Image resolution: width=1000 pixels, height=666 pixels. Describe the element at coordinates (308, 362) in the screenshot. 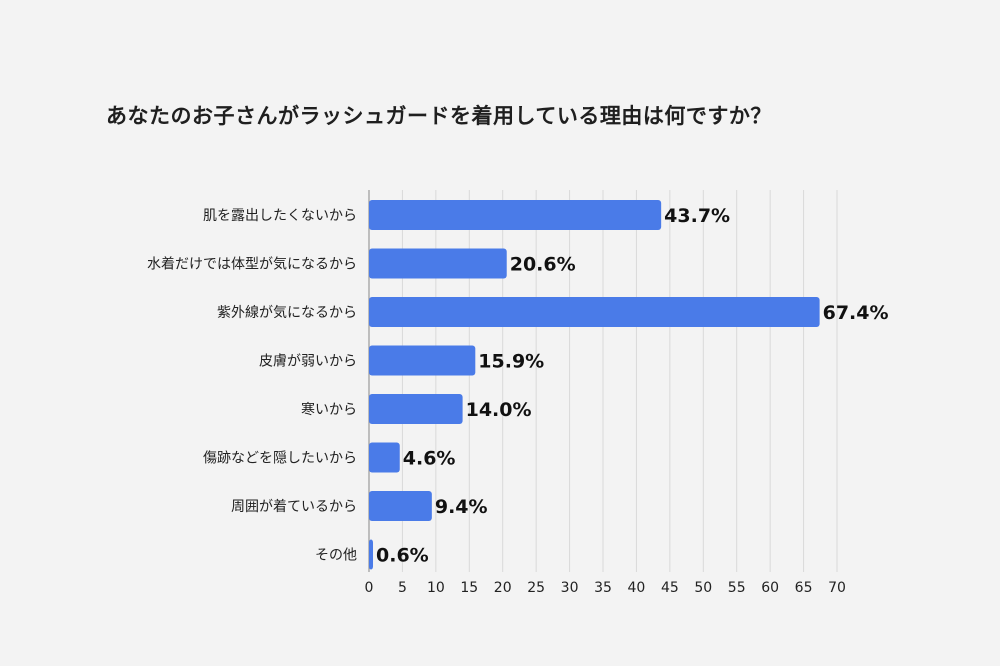

I see `category-label: 皮膚が弱いから` at that location.